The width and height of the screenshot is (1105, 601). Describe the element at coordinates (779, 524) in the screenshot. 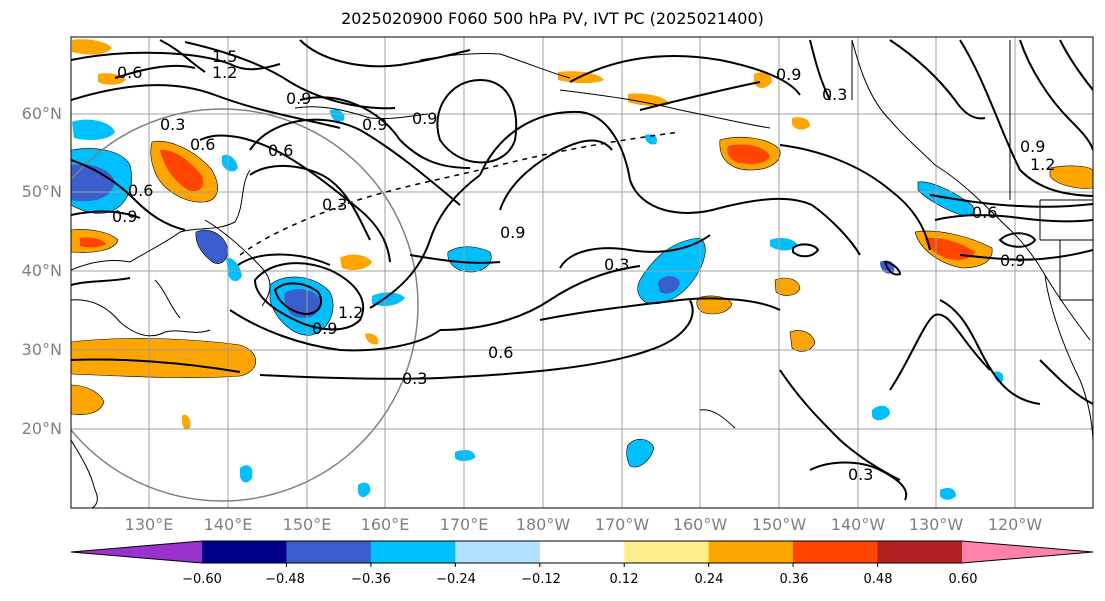

I see `lon-label: 150°W` at that location.